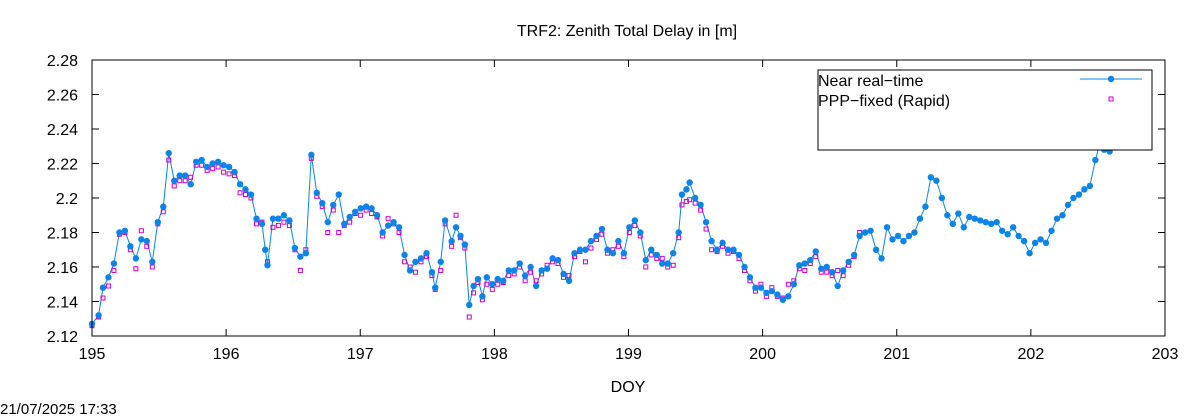 Image resolution: width=1200 pixels, height=420 pixels. I want to click on y-tick-label: 2.24, so click(62, 130).